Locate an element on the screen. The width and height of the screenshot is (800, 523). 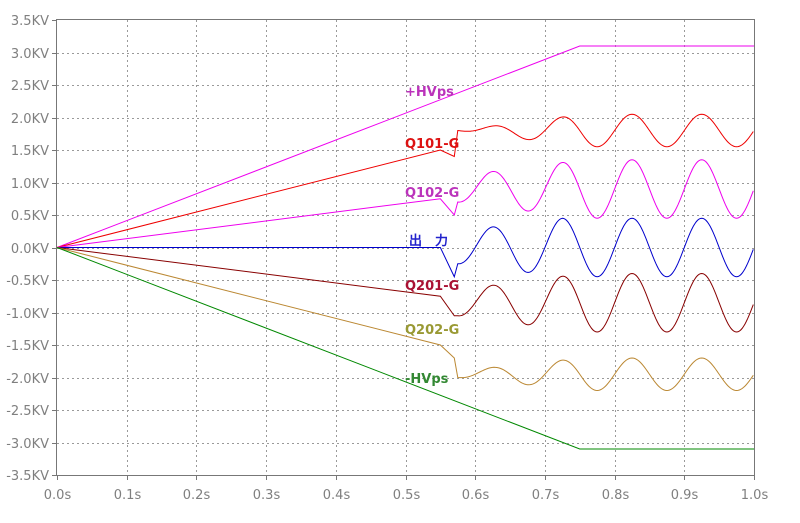
y-tick-label: -3.5KV is located at coordinates (27, 476).